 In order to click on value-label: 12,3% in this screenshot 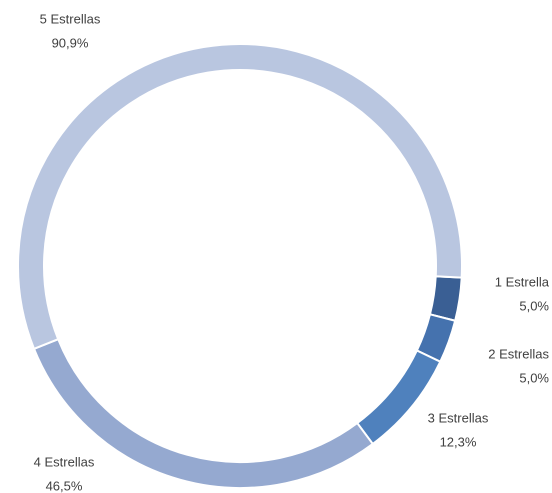, I will do `click(458, 441)`.